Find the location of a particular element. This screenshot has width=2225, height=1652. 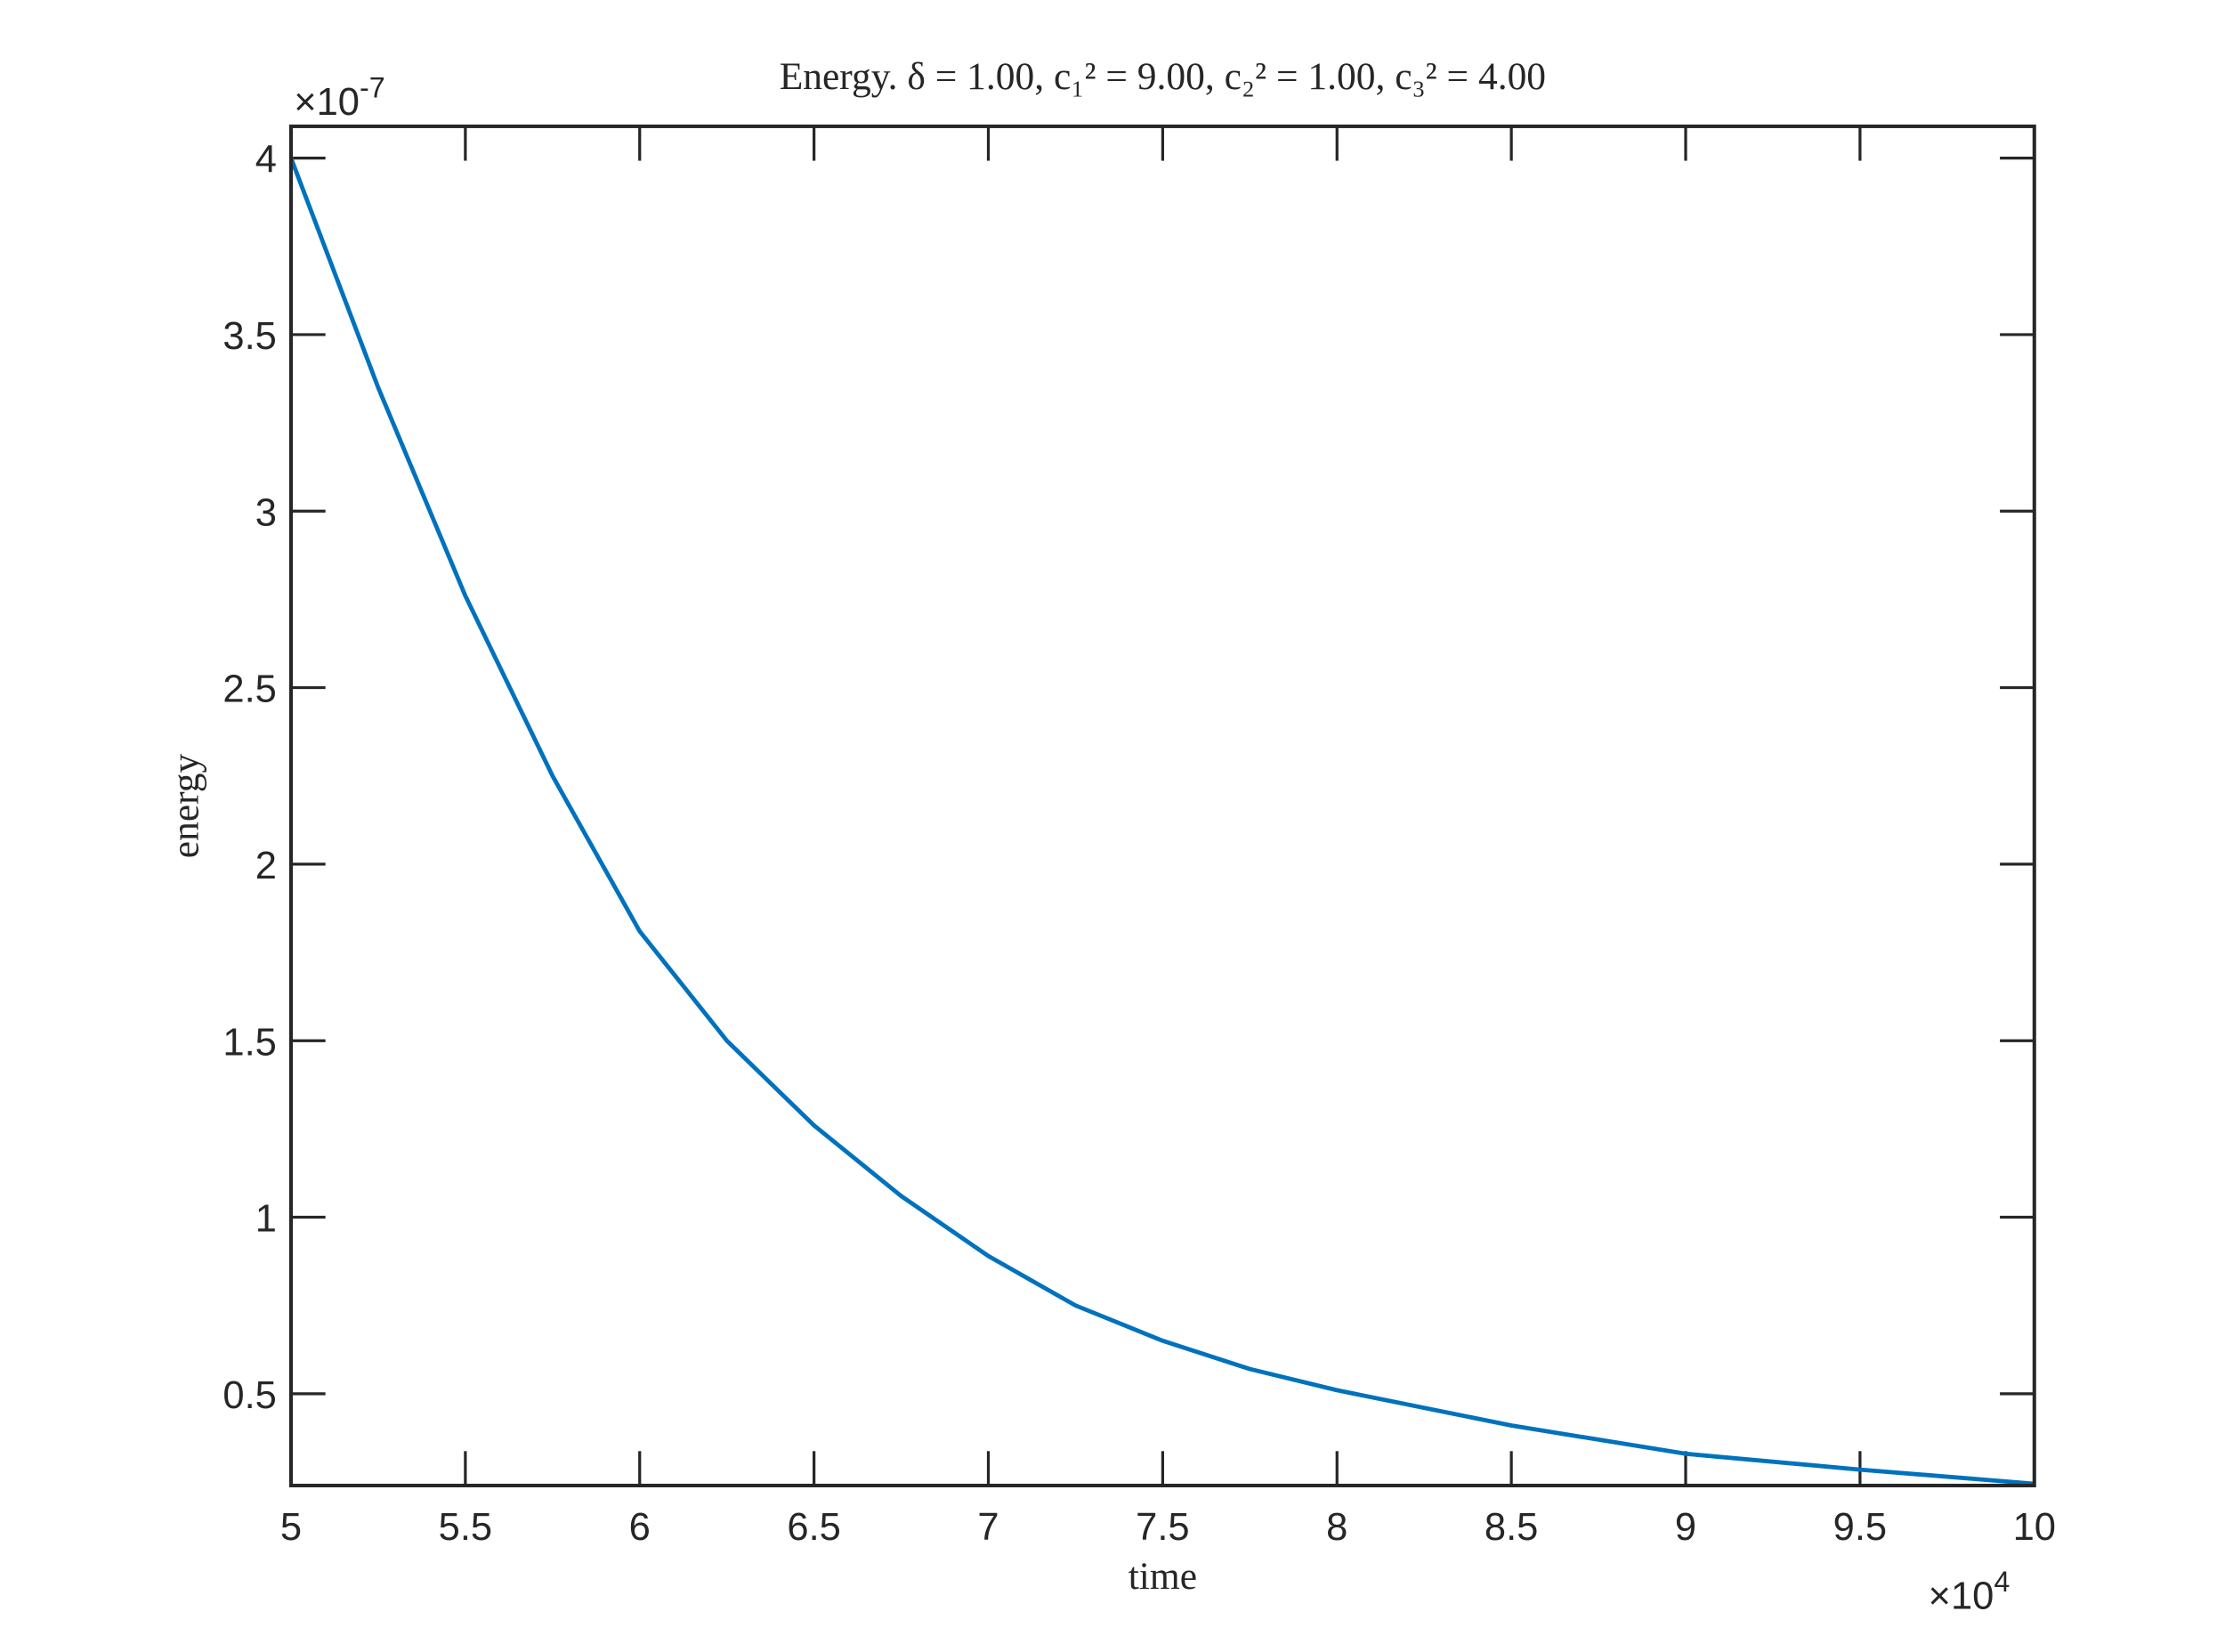

y-exponent-power: -7 is located at coordinates (373, 88).